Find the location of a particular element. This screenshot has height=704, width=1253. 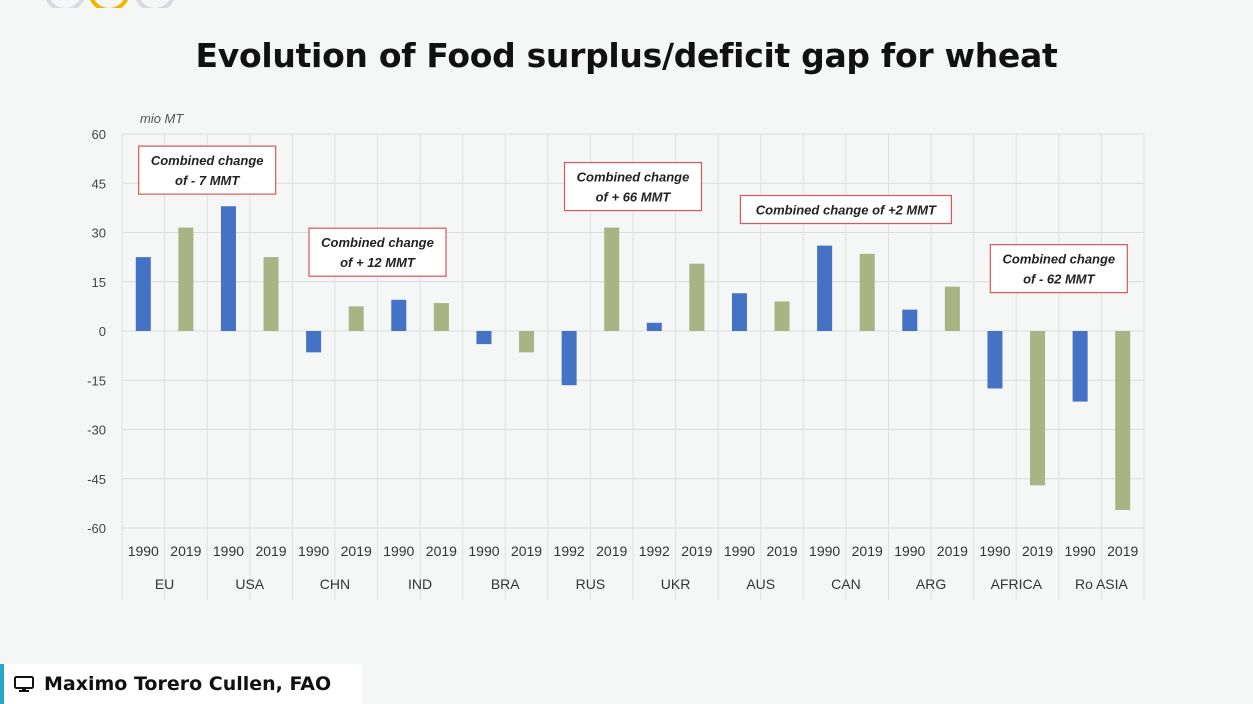

annotation-text: of + 66 MMT is located at coordinates (634, 197).